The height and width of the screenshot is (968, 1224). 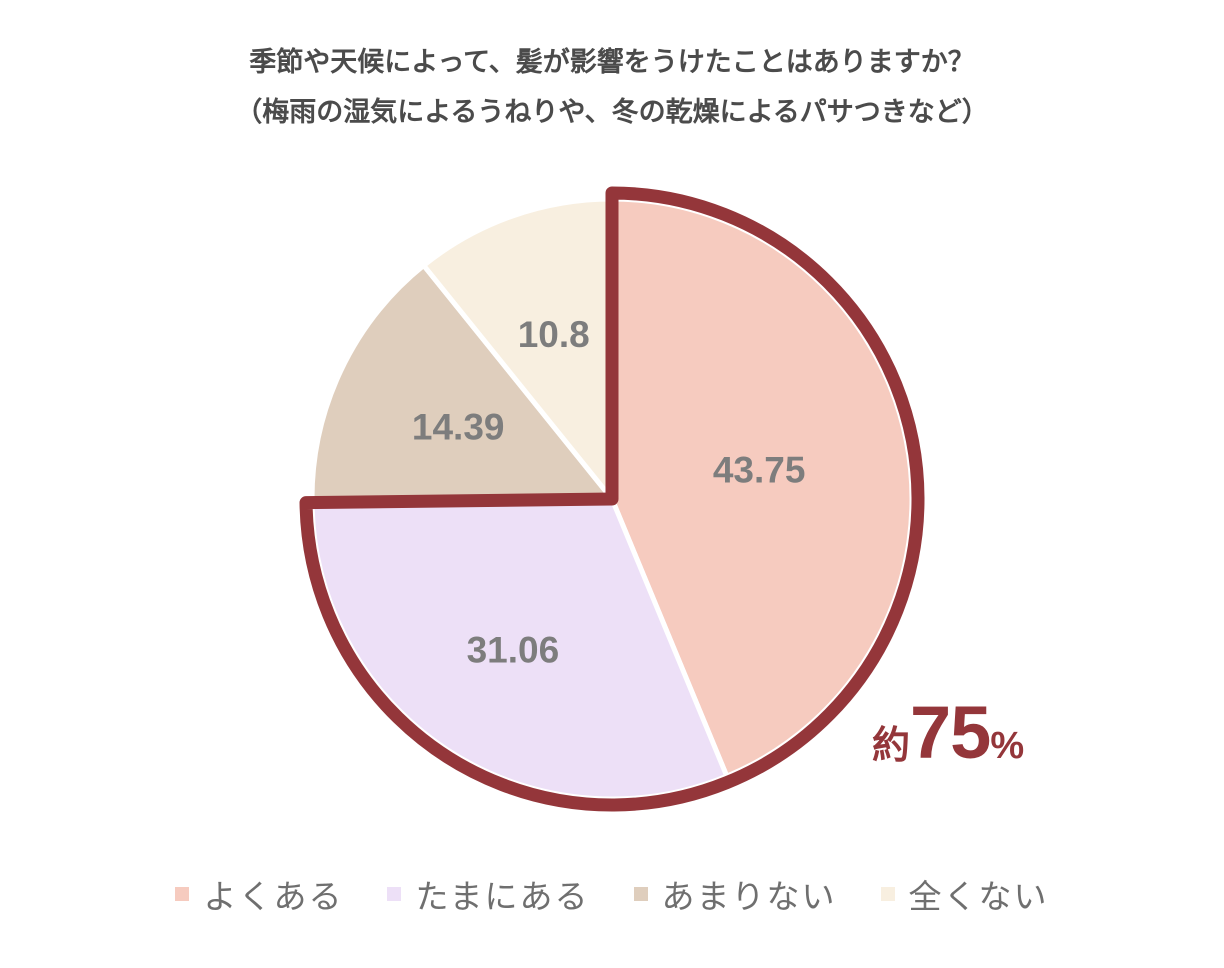 I want to click on legend-item-1: よくある, so click(x=259, y=894).